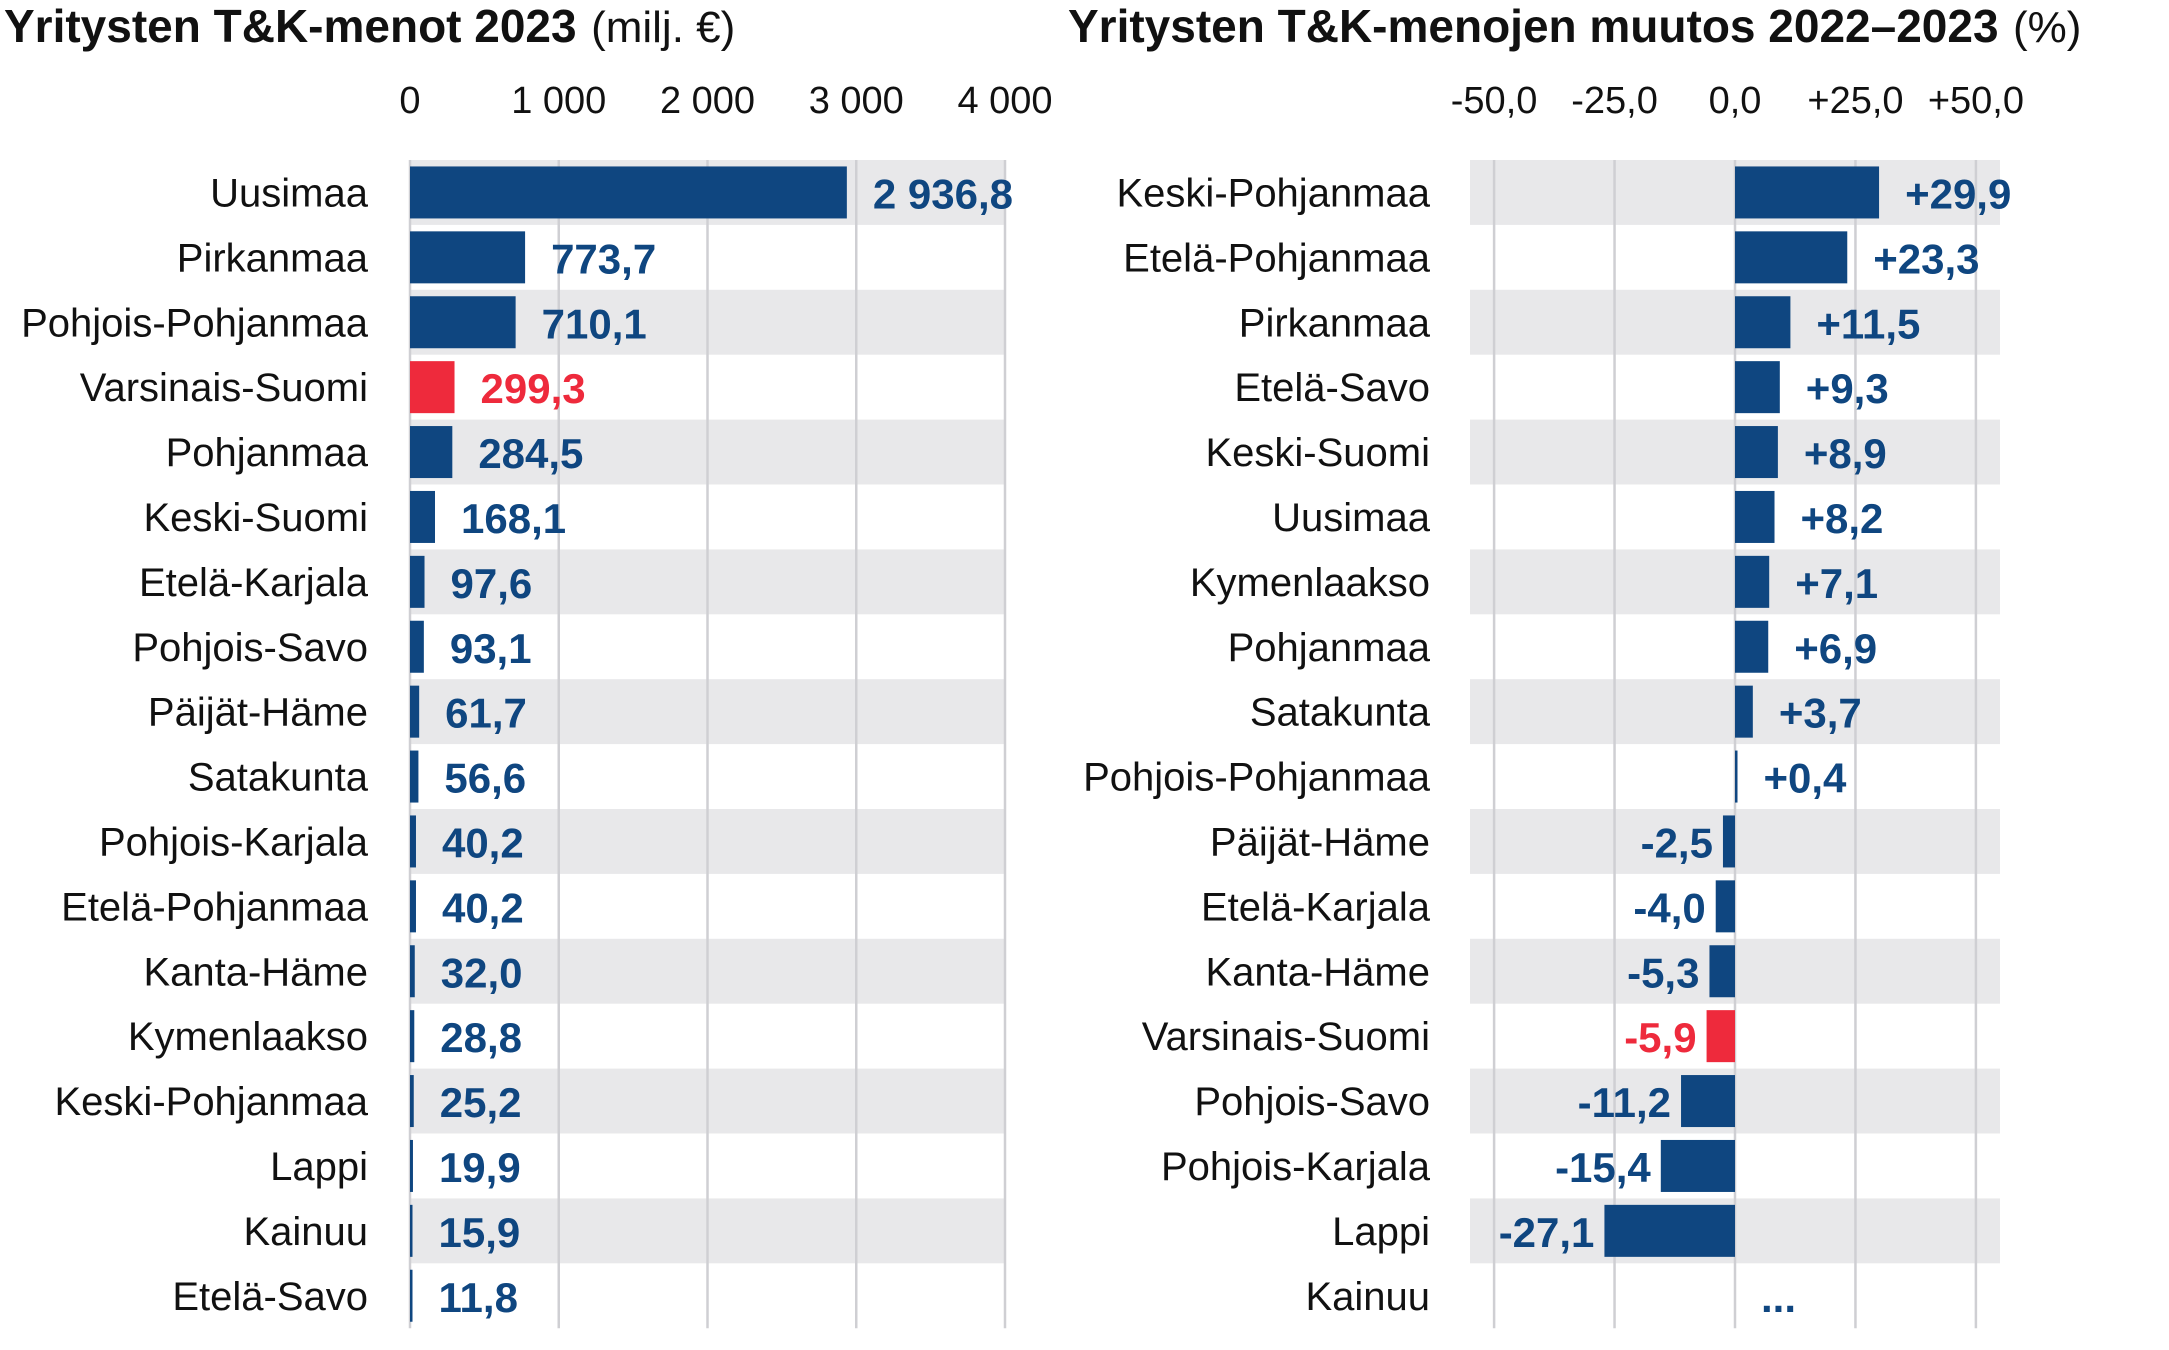 Image resolution: width=2169 pixels, height=1350 pixels. I want to click on right-value-label: -2,5, so click(1677, 842).